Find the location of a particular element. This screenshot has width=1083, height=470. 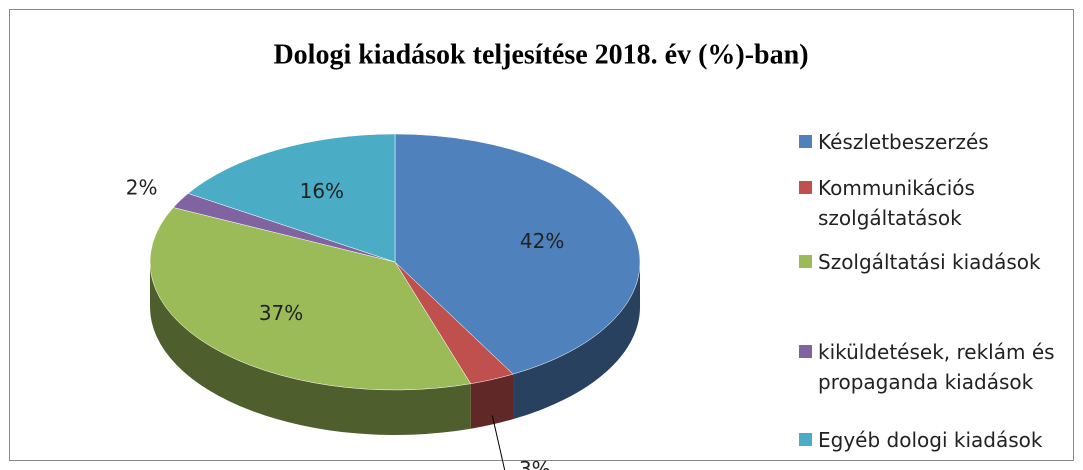

data-label: 3% is located at coordinates (535, 463).